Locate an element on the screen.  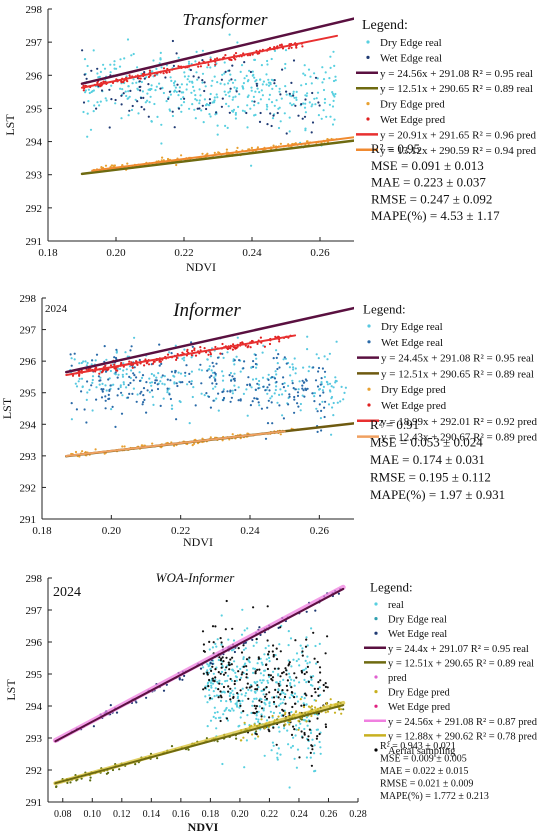
legend-title: Legend: is located at coordinates (385, 25).